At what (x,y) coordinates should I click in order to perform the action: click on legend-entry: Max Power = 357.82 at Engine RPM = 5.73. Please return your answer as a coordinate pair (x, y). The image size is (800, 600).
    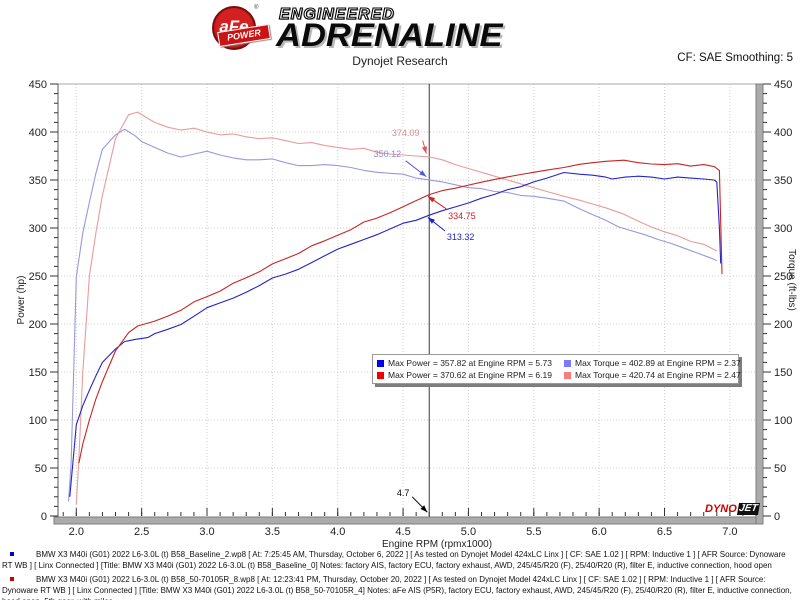
    Looking at the image, I should click on (470, 363).